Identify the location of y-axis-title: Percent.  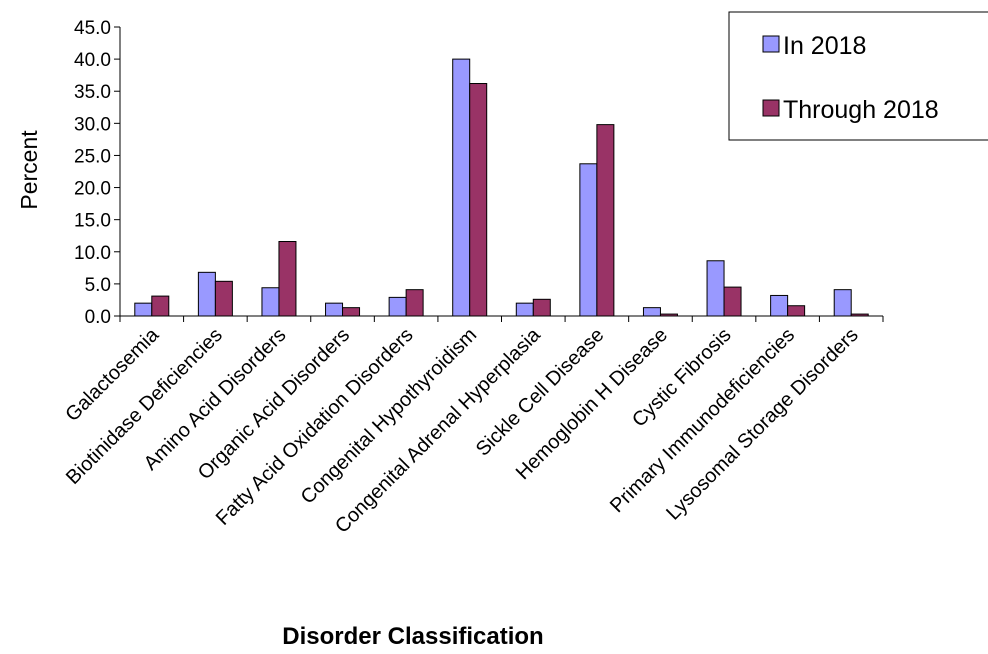
(29, 170).